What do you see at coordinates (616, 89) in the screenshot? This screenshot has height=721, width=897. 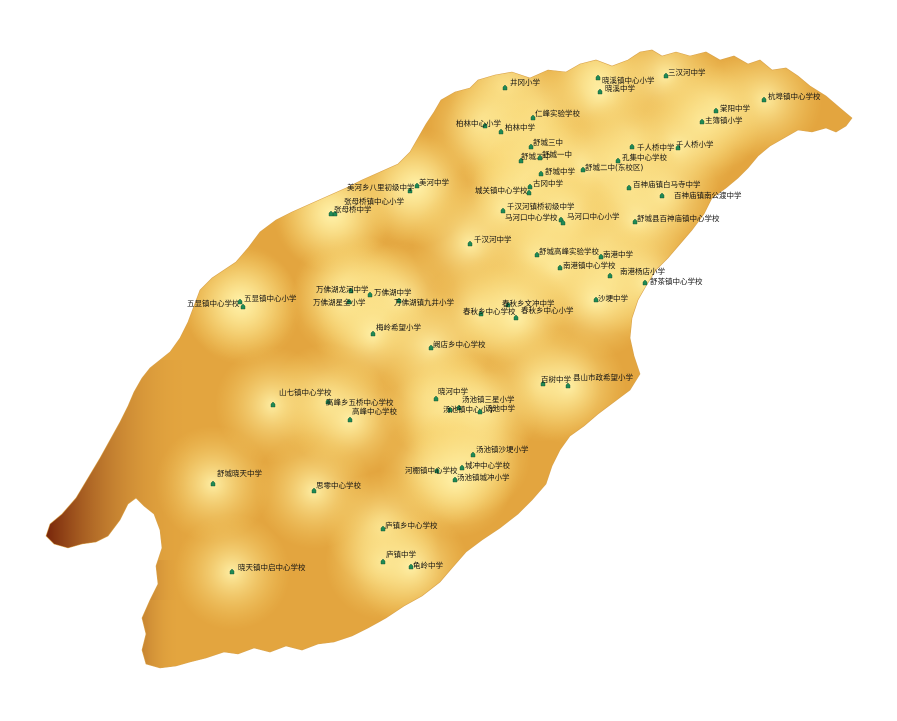 I see `school-point: 晓溪中学` at bounding box center [616, 89].